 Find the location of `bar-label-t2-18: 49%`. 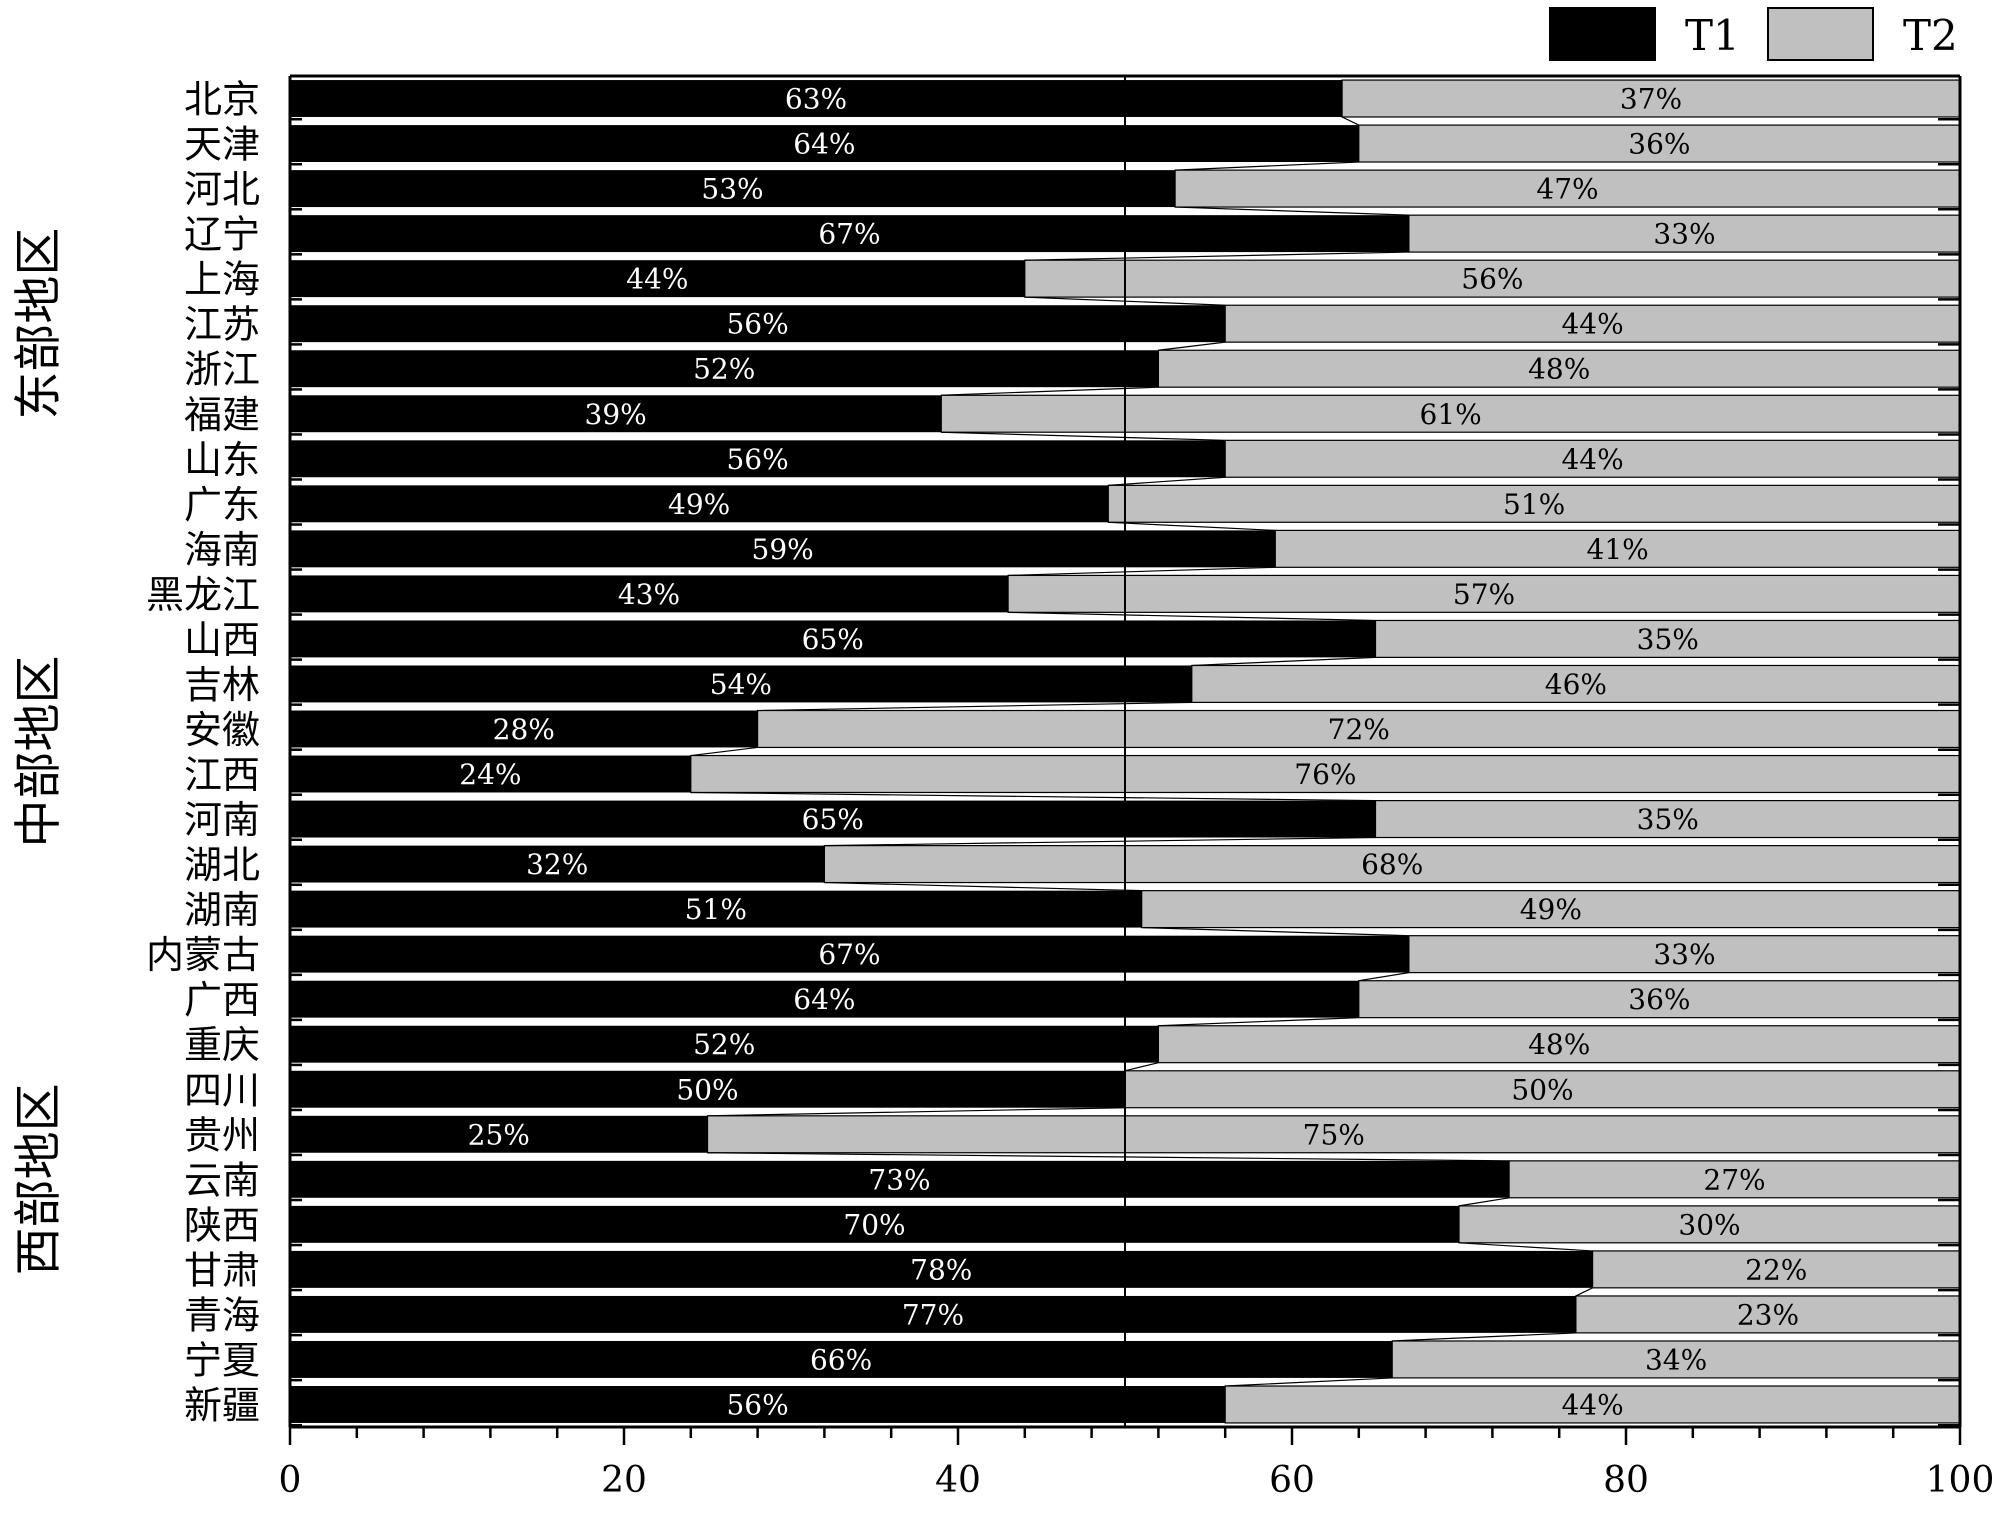

bar-label-t2-18: 49% is located at coordinates (1551, 909).